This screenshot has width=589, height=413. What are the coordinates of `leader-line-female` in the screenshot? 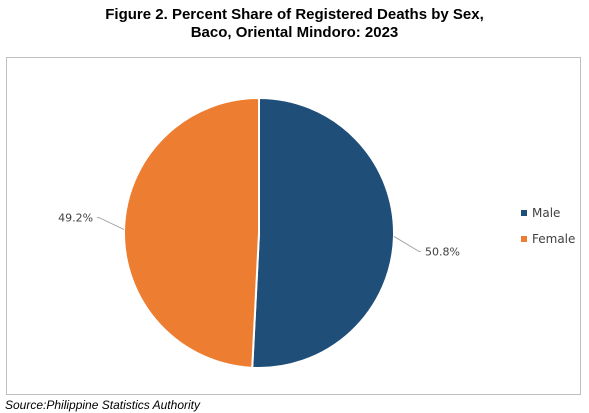 It's located at (111, 224).